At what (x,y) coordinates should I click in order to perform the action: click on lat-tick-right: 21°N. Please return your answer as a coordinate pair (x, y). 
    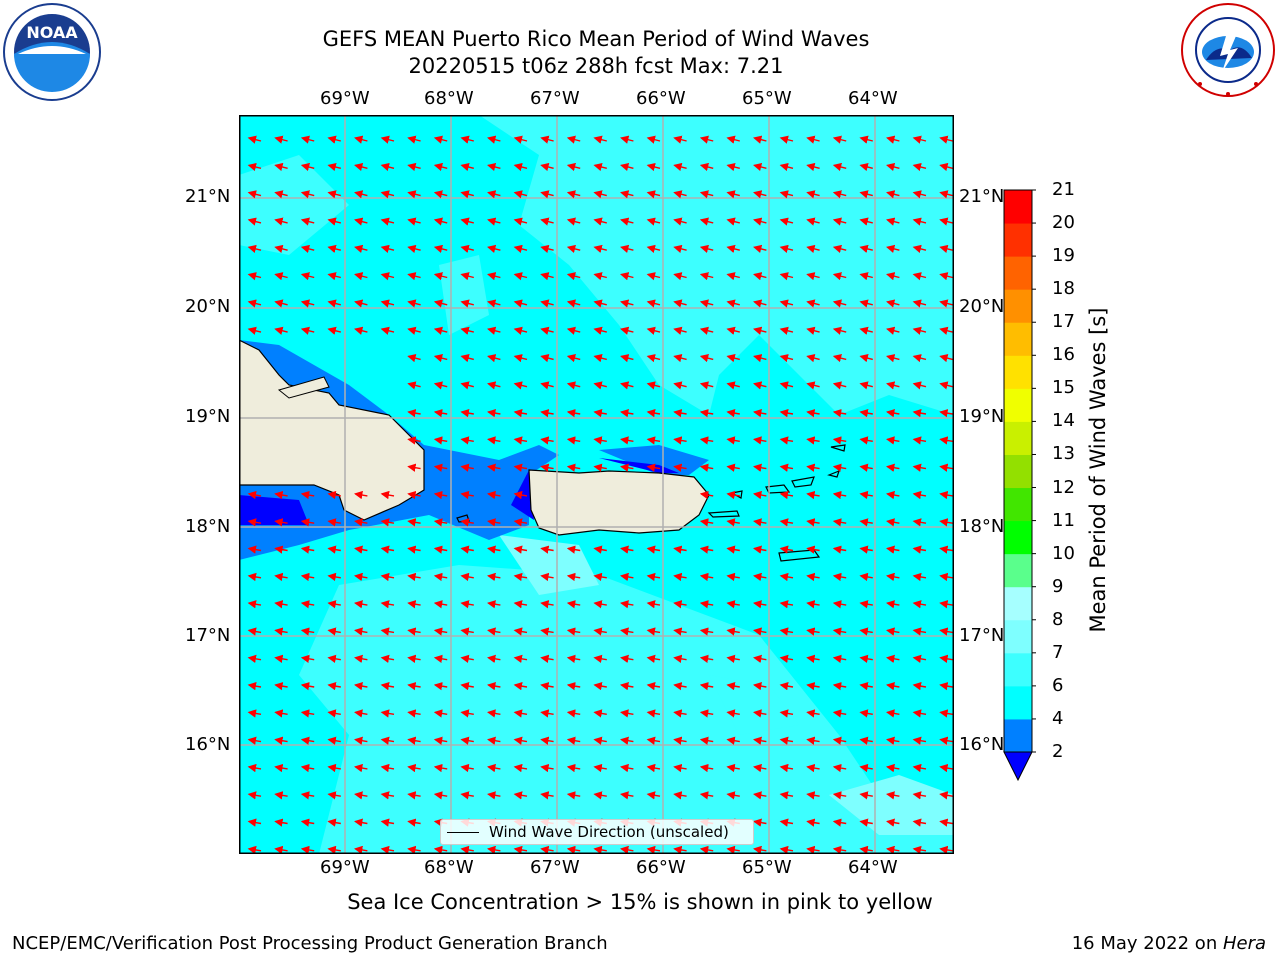
    Looking at the image, I should click on (982, 196).